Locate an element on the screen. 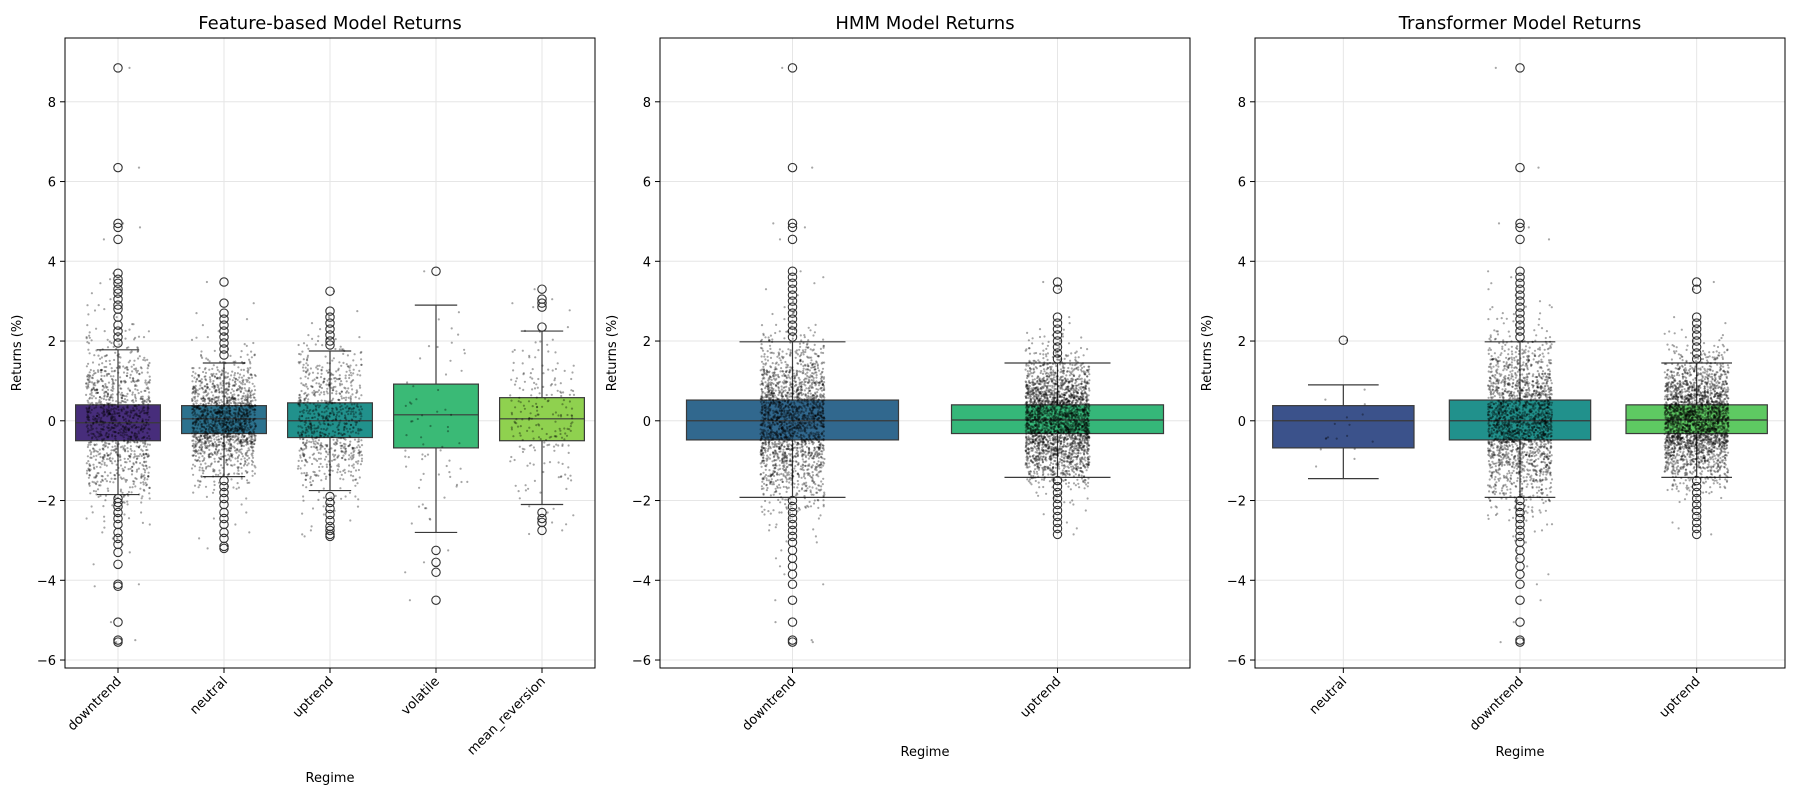 The image size is (1800, 800). x-tick-label: downtrend is located at coordinates (95, 704).